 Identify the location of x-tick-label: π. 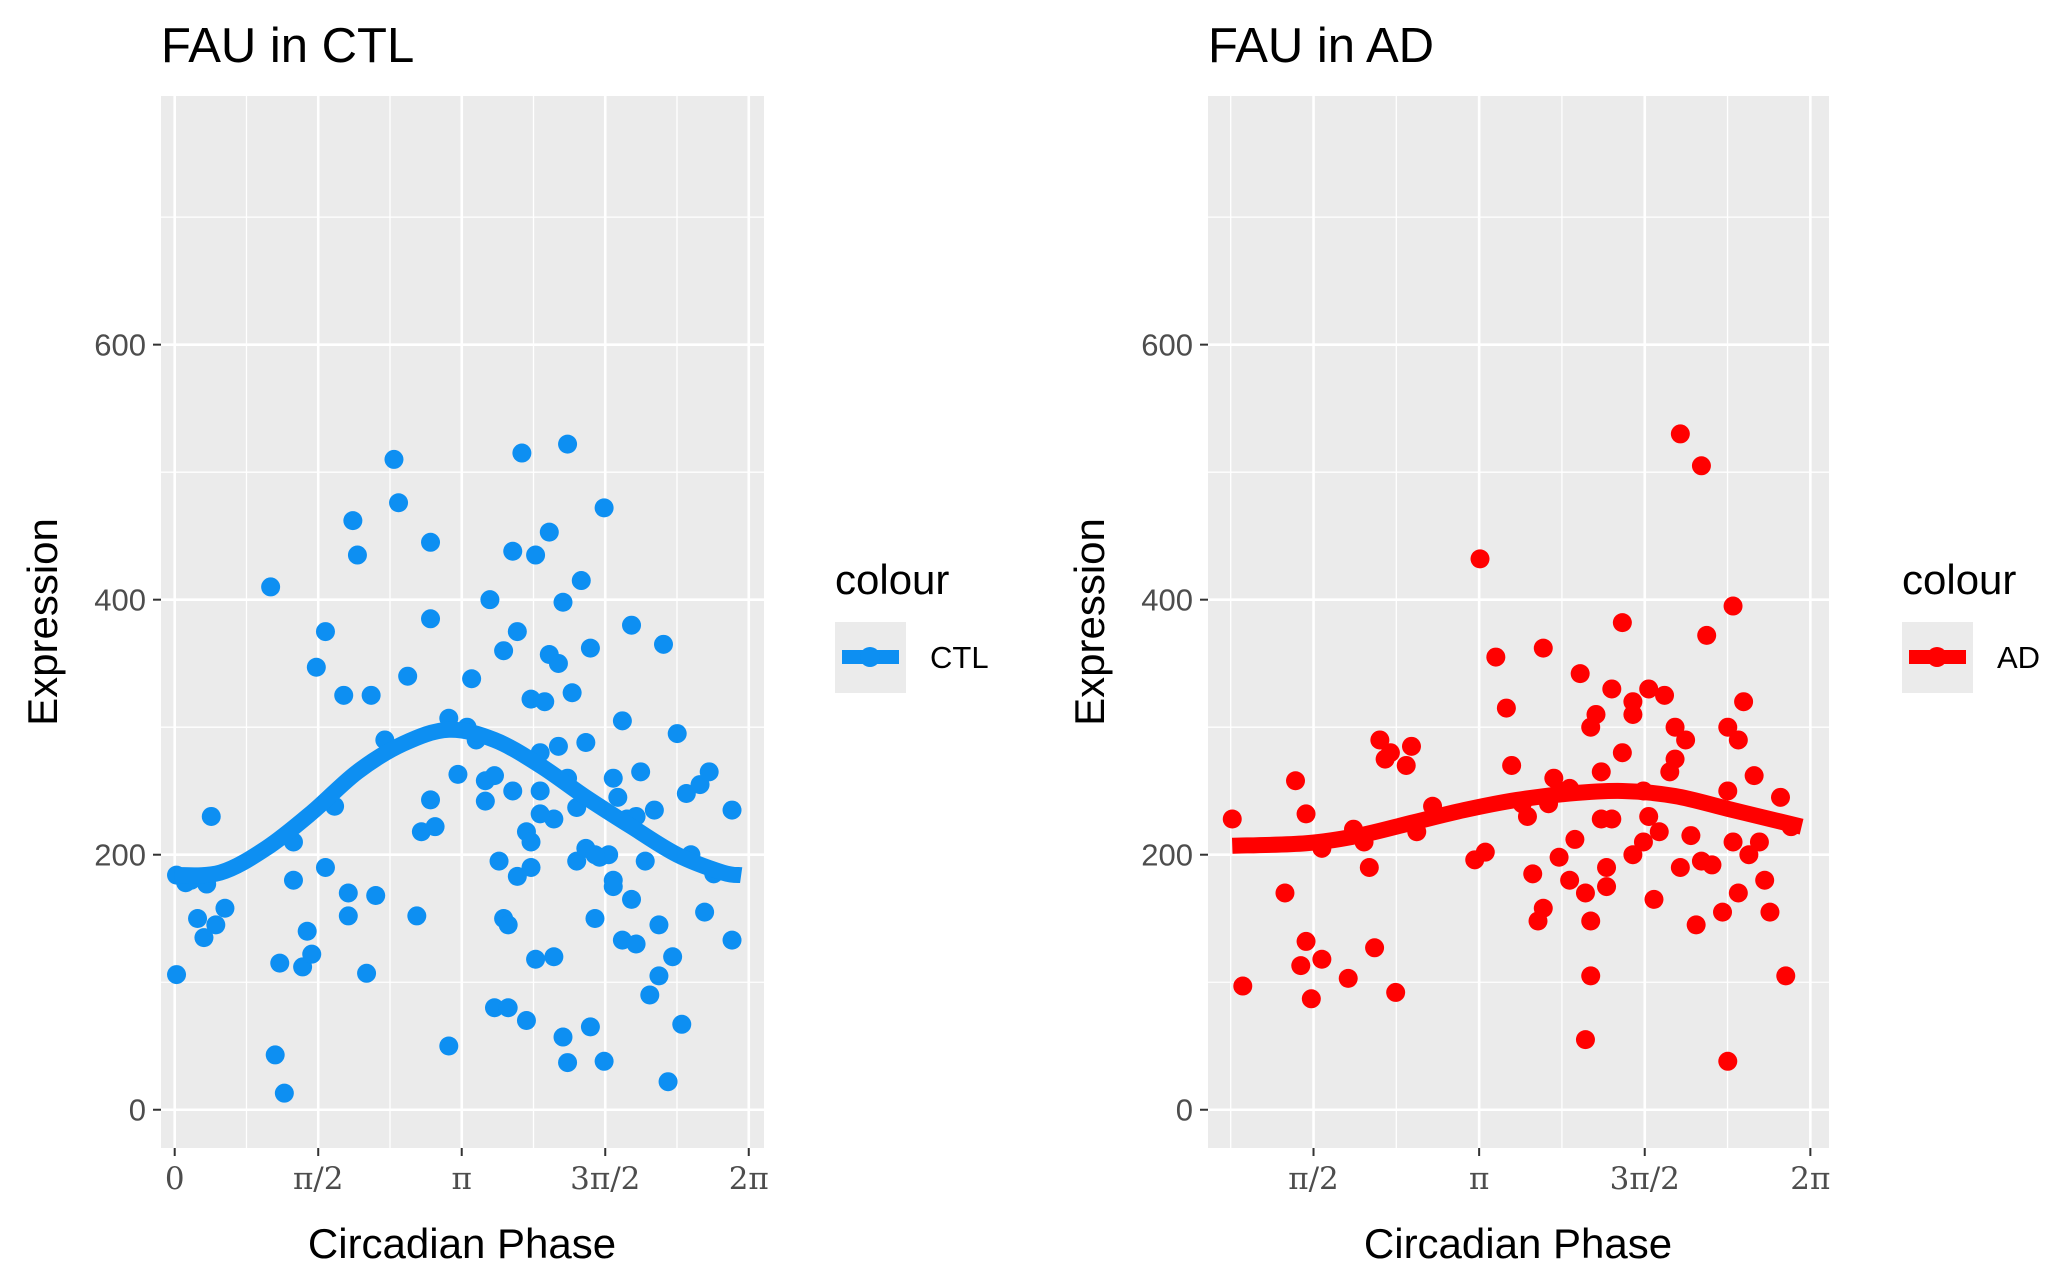
(1479, 1179).